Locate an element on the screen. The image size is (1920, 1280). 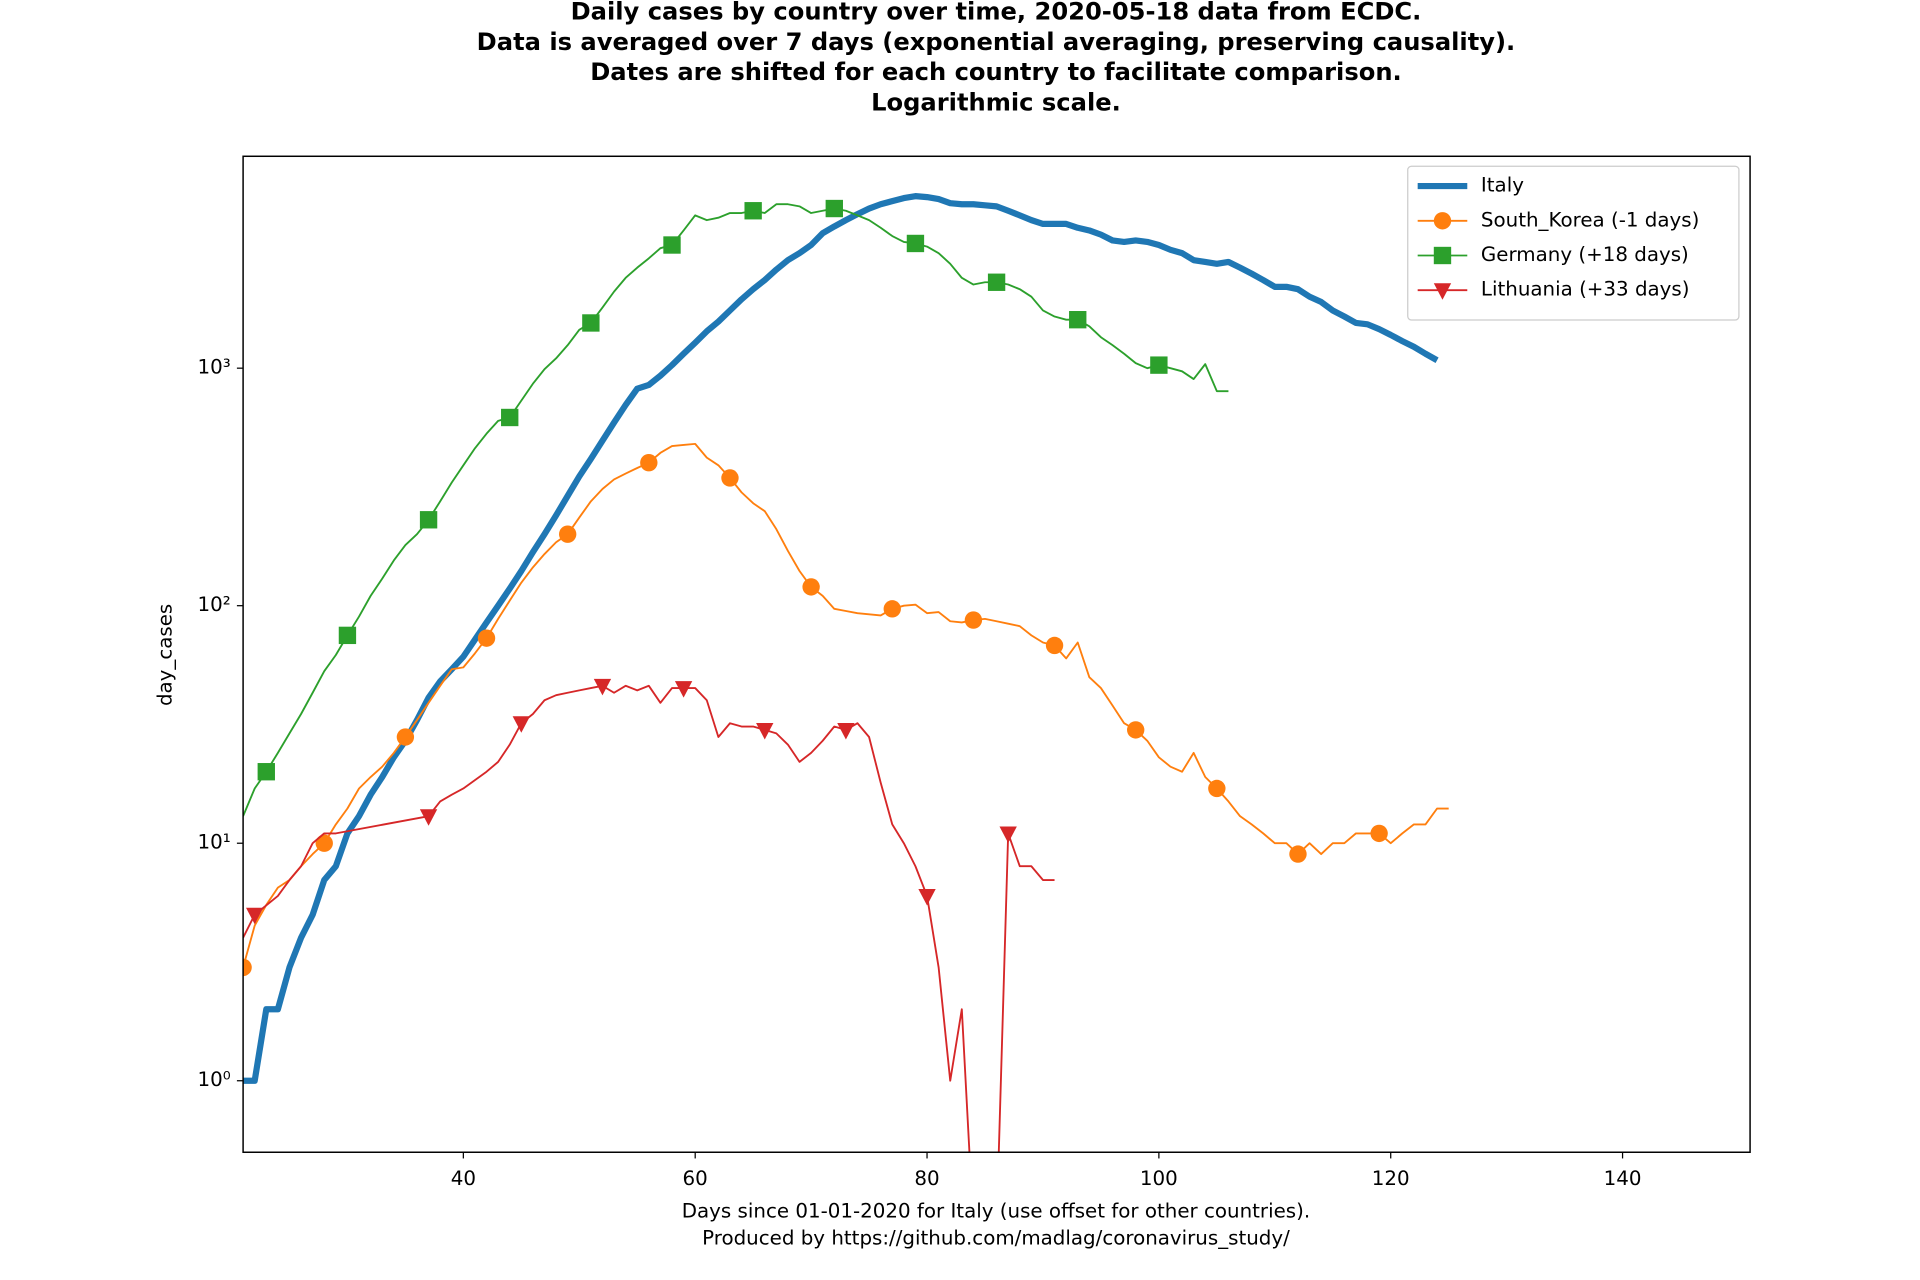
y-axis-label: day_cases is located at coordinates (165, 655).